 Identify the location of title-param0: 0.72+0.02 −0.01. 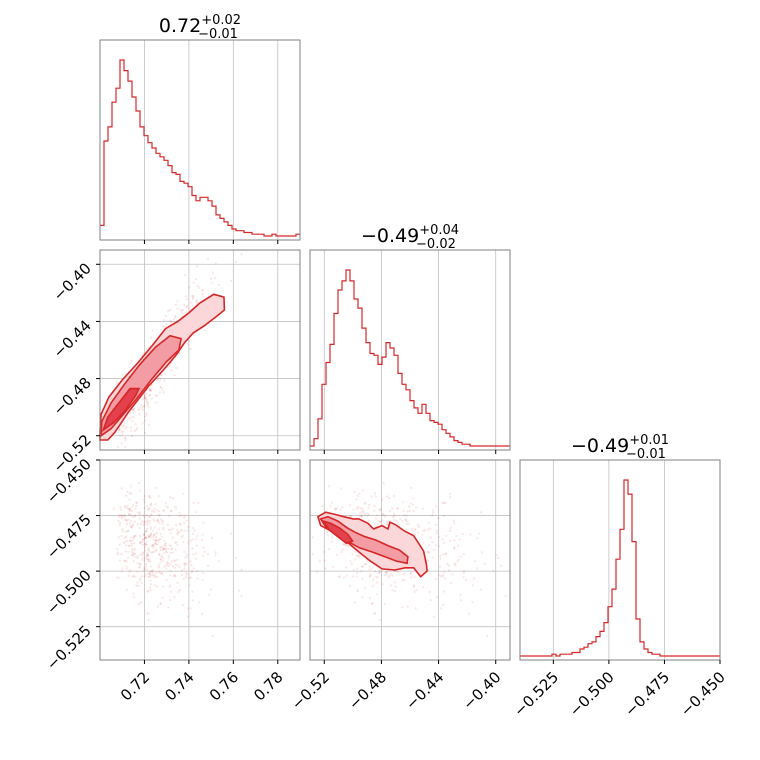
(200, 27).